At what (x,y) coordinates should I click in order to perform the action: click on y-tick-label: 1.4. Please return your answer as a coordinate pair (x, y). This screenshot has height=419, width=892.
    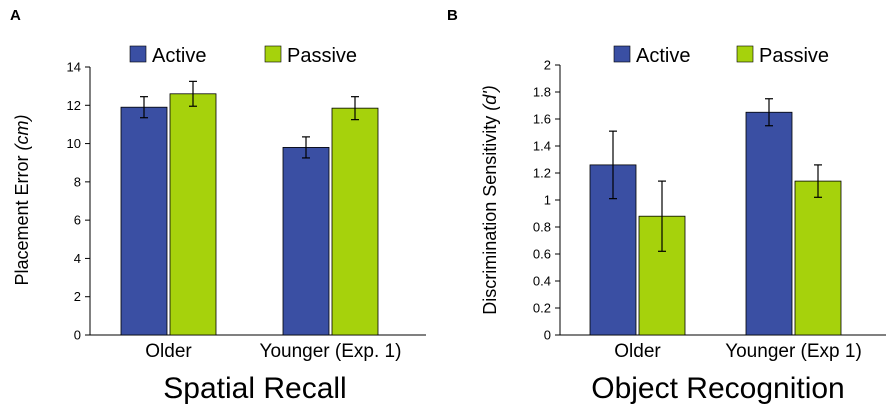
    Looking at the image, I should click on (542, 146).